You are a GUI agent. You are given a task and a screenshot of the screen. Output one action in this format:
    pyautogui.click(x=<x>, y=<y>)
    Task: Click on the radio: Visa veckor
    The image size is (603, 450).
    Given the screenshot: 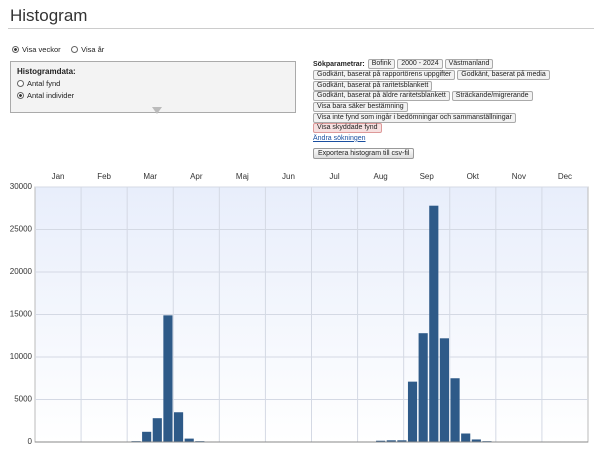 What is the action you would take?
    pyautogui.click(x=36, y=49)
    